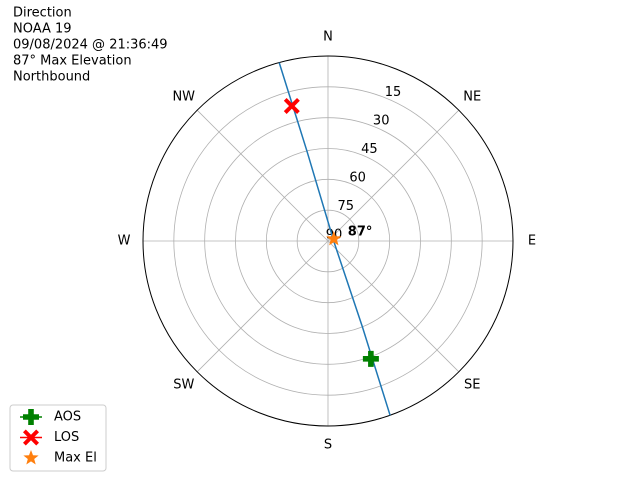  What do you see at coordinates (67, 417) in the screenshot?
I see `legend-label: AOS` at bounding box center [67, 417].